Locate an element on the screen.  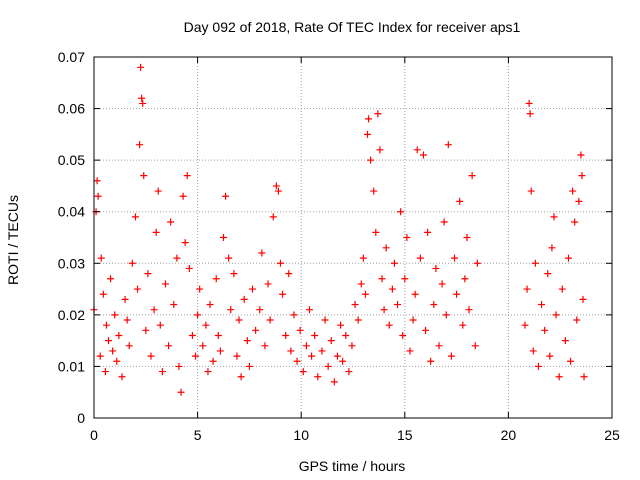
x-tick-label: 10 is located at coordinates (301, 435).